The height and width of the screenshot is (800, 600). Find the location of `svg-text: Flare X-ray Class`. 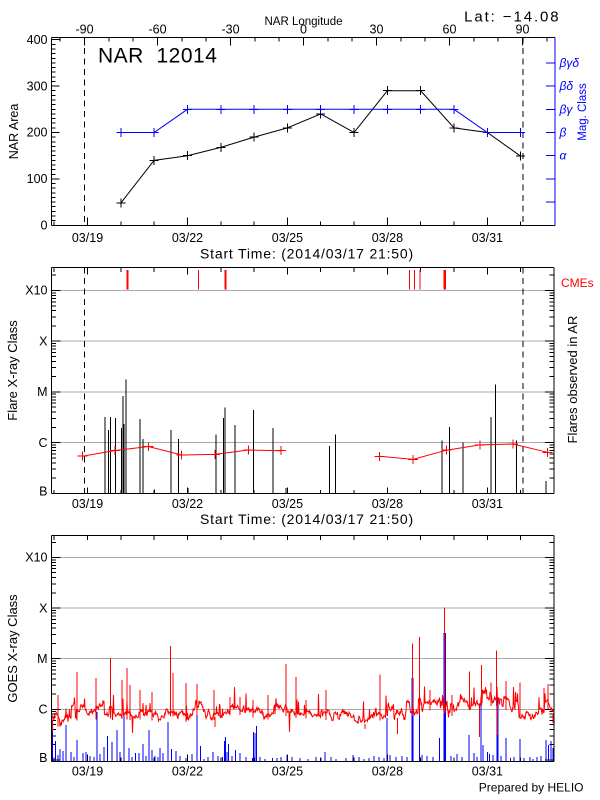

svg-text: Flare X-ray Class is located at coordinates (12, 370).